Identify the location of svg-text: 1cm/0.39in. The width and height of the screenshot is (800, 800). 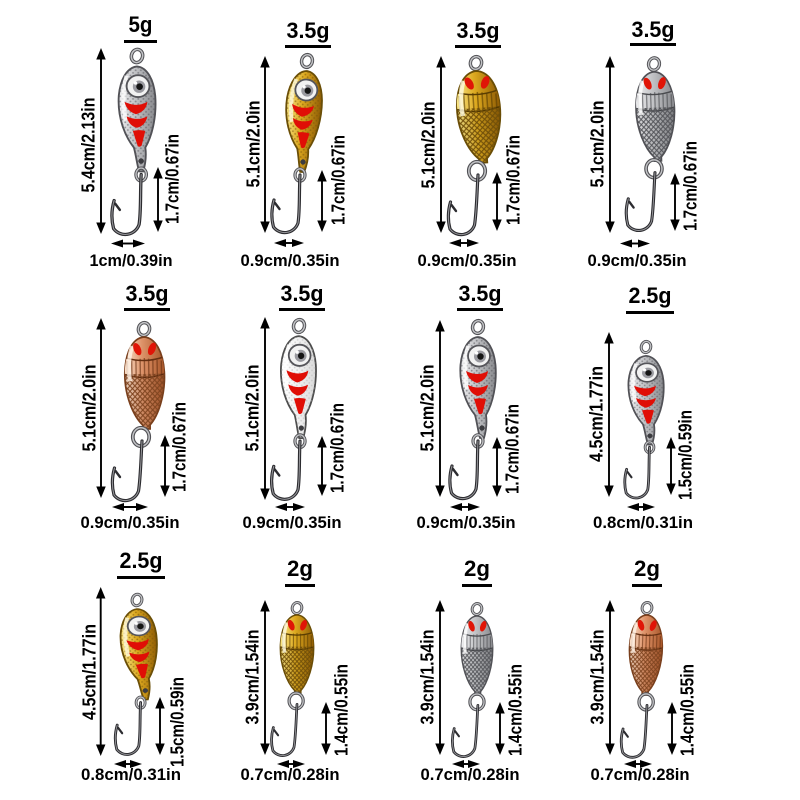
(131, 260).